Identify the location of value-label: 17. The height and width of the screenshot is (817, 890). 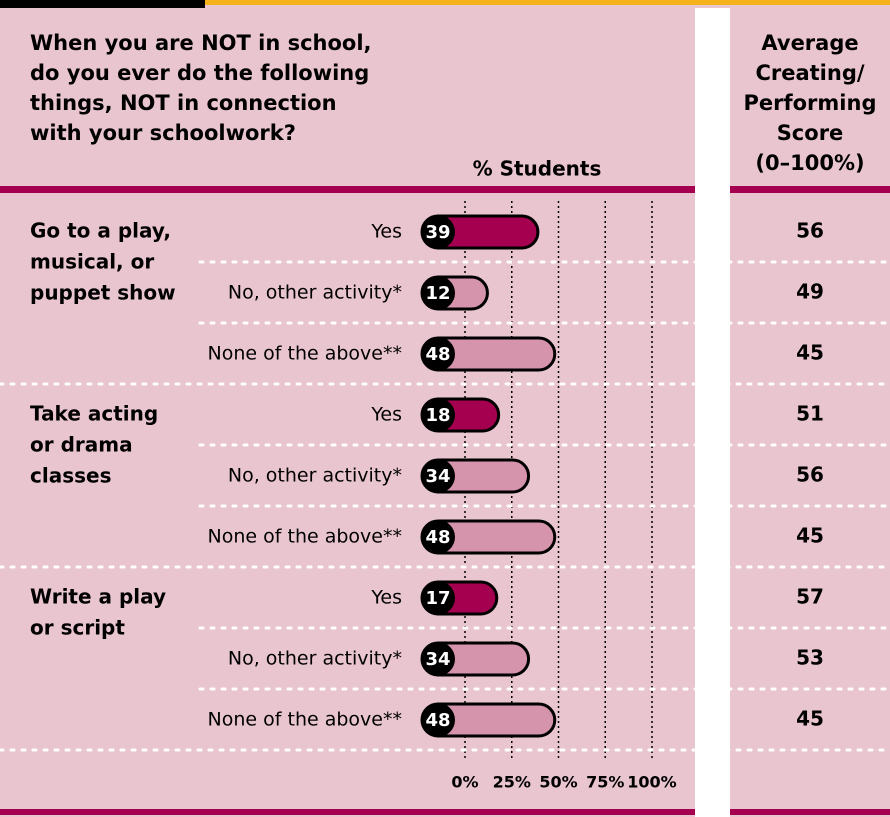
(437, 598).